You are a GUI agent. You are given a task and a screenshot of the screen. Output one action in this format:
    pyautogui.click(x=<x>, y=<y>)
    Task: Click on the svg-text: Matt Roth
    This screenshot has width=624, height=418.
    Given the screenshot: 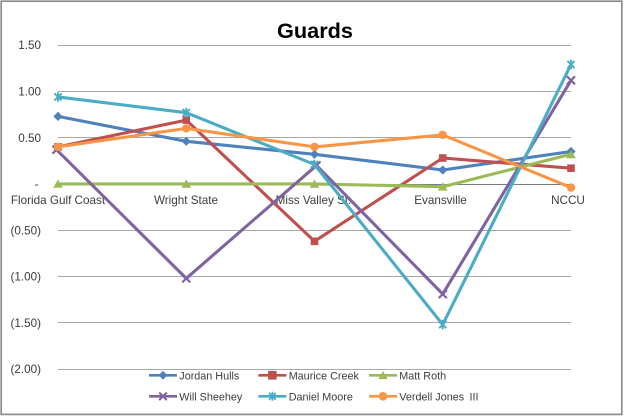 What is the action you would take?
    pyautogui.click(x=422, y=377)
    